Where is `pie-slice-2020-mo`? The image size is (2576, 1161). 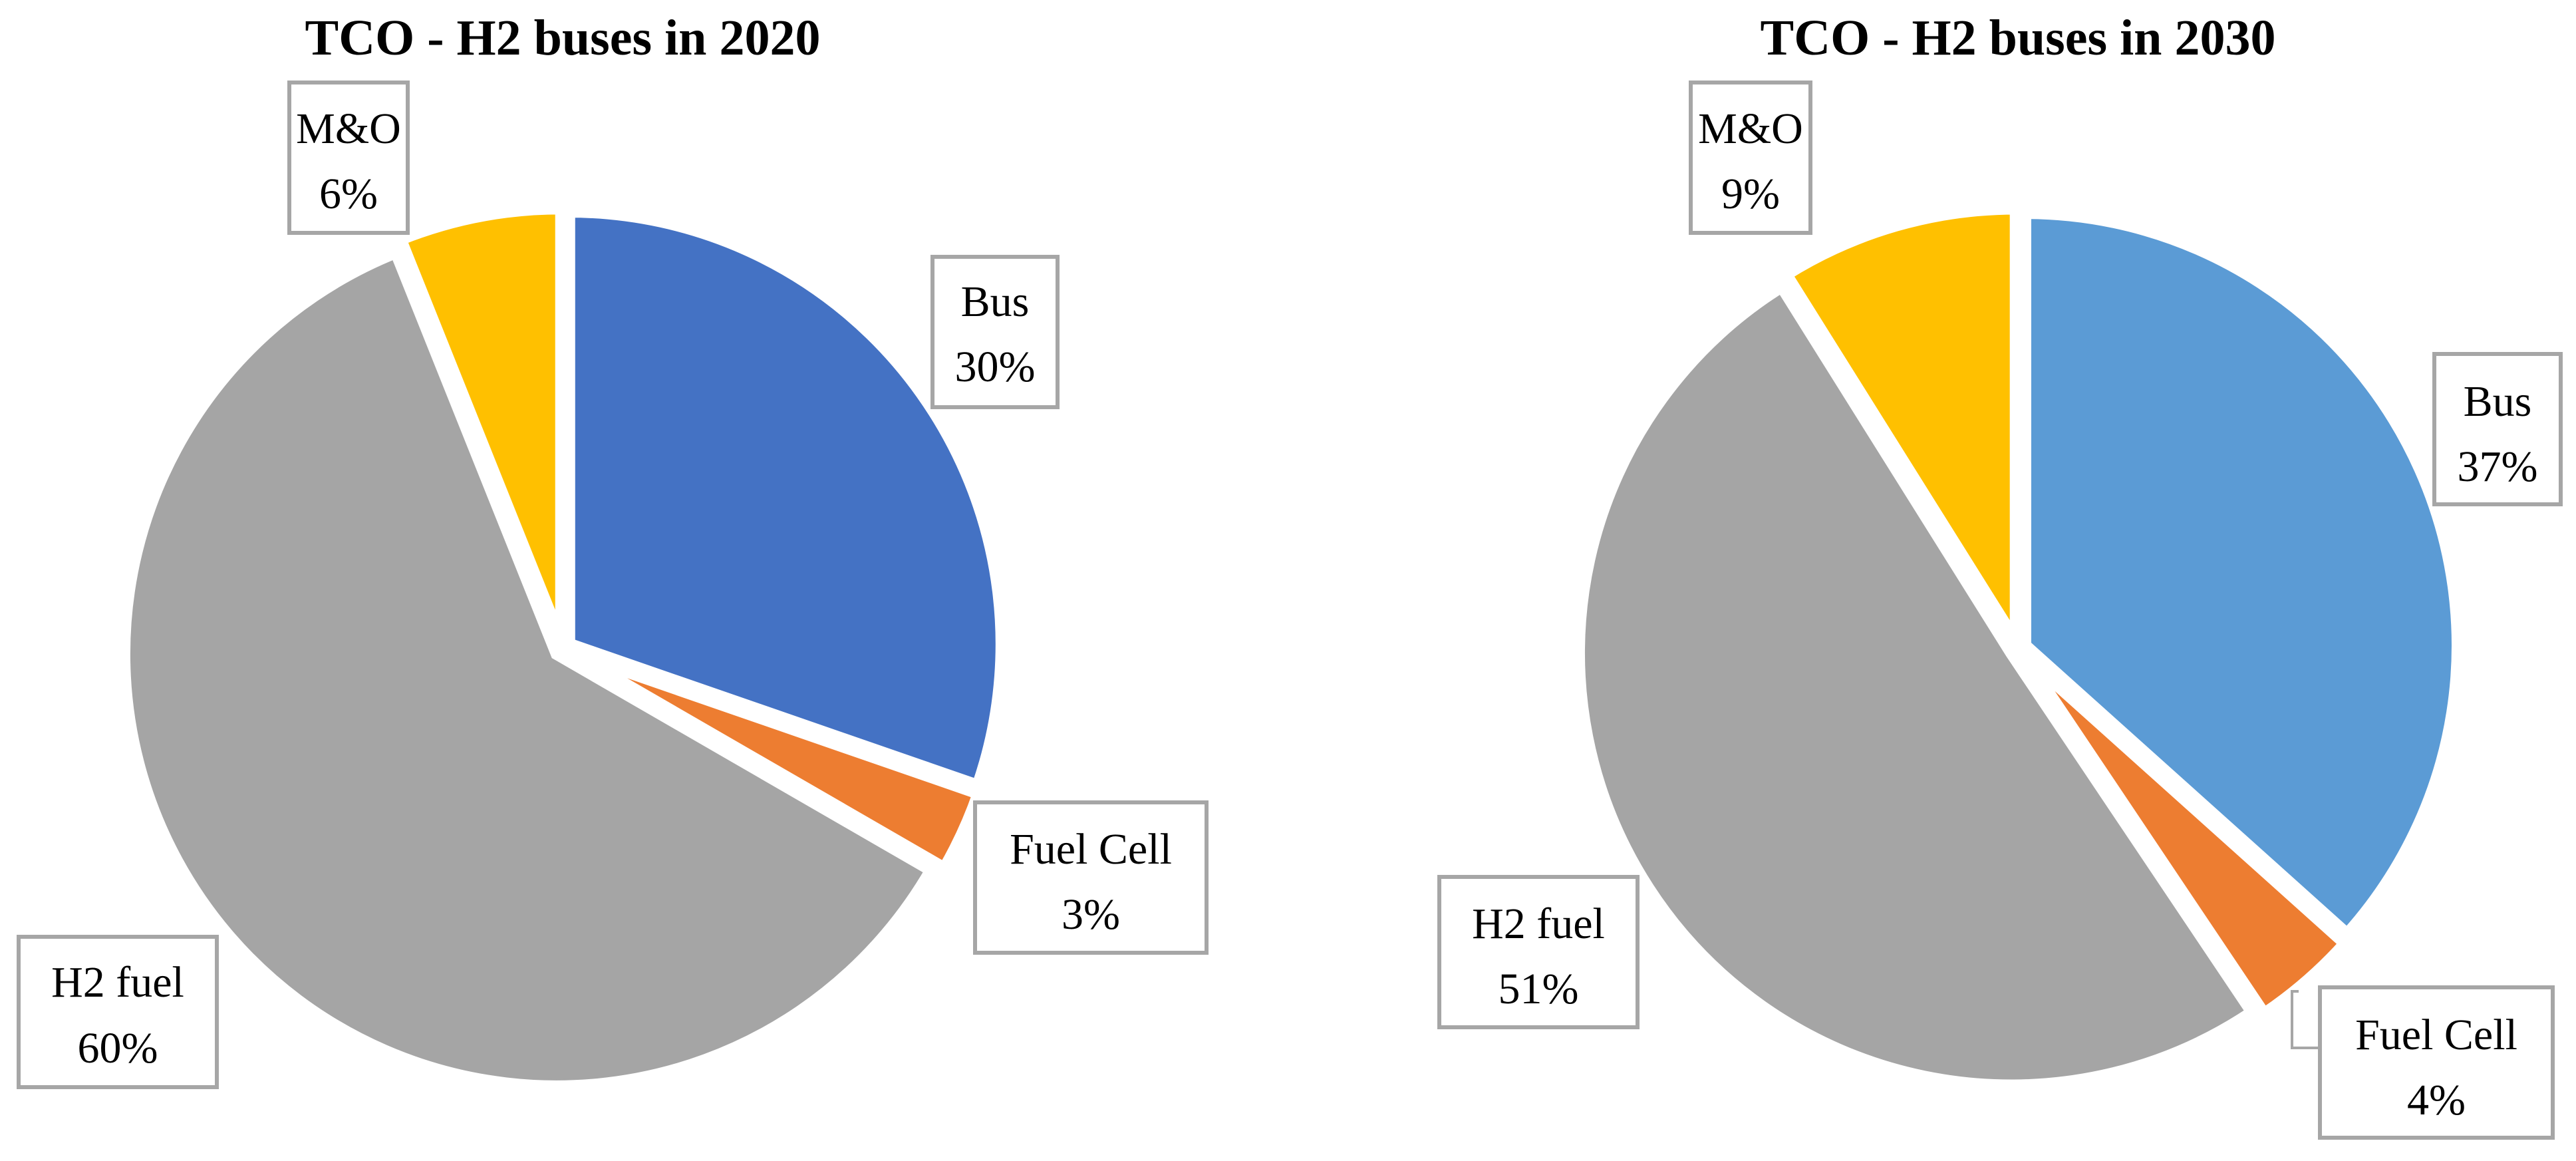 pie-slice-2020-mo is located at coordinates (480, 423).